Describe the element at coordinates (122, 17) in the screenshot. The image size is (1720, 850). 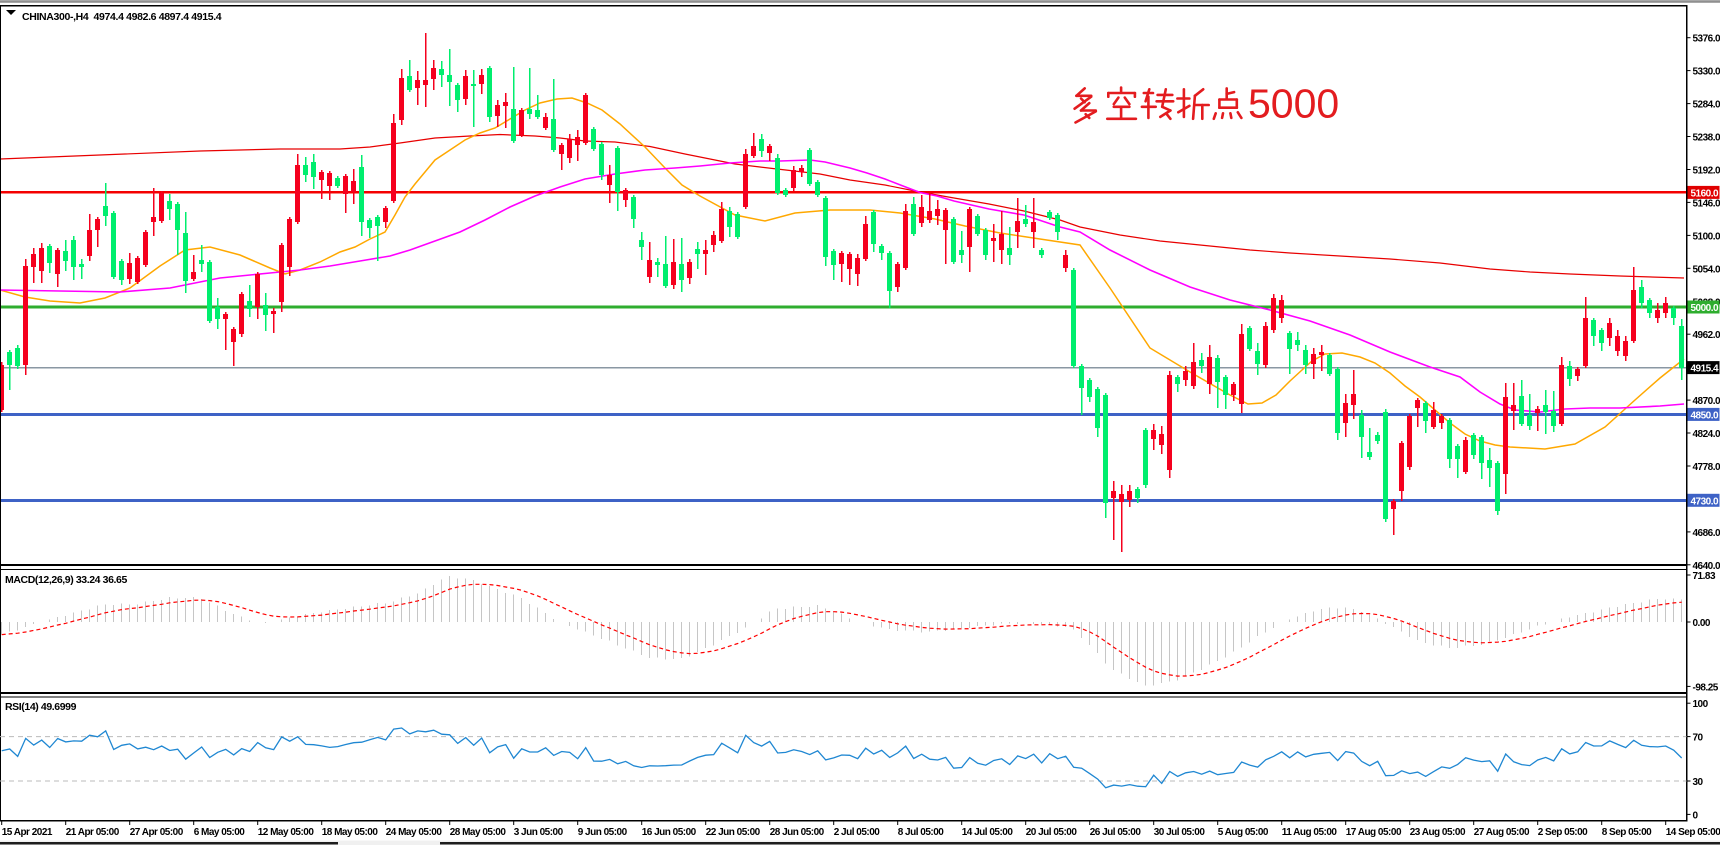
I see `svg-text:CHINA300-,H4 4974.4 4982.6 48: CHINA300-,H4 4974.4 4982.6 4897.4 4915.4` at that location.